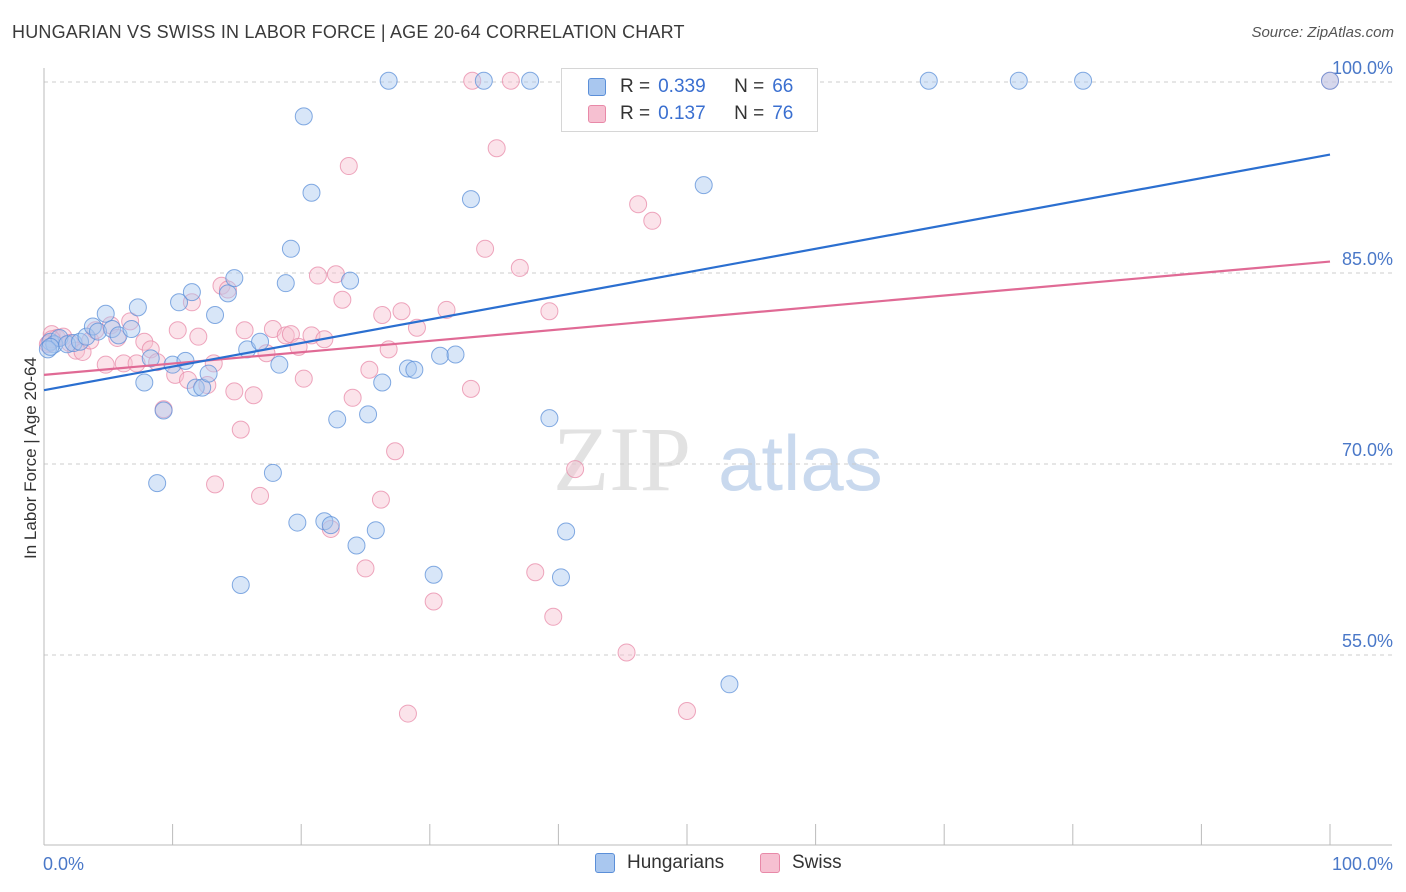 The width and height of the screenshot is (1406, 892). I want to click on correlation-legend: R = 0.339 N = 66 R = 0.137 N = 76, so click(689, 100).